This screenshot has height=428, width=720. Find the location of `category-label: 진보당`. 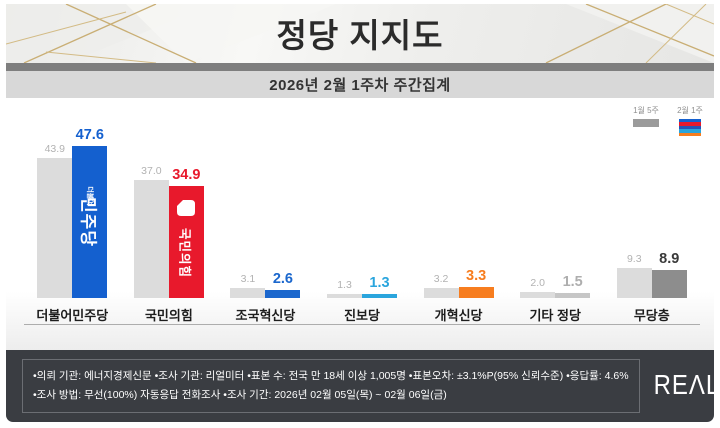

category-label: 진보당 is located at coordinates (362, 315).